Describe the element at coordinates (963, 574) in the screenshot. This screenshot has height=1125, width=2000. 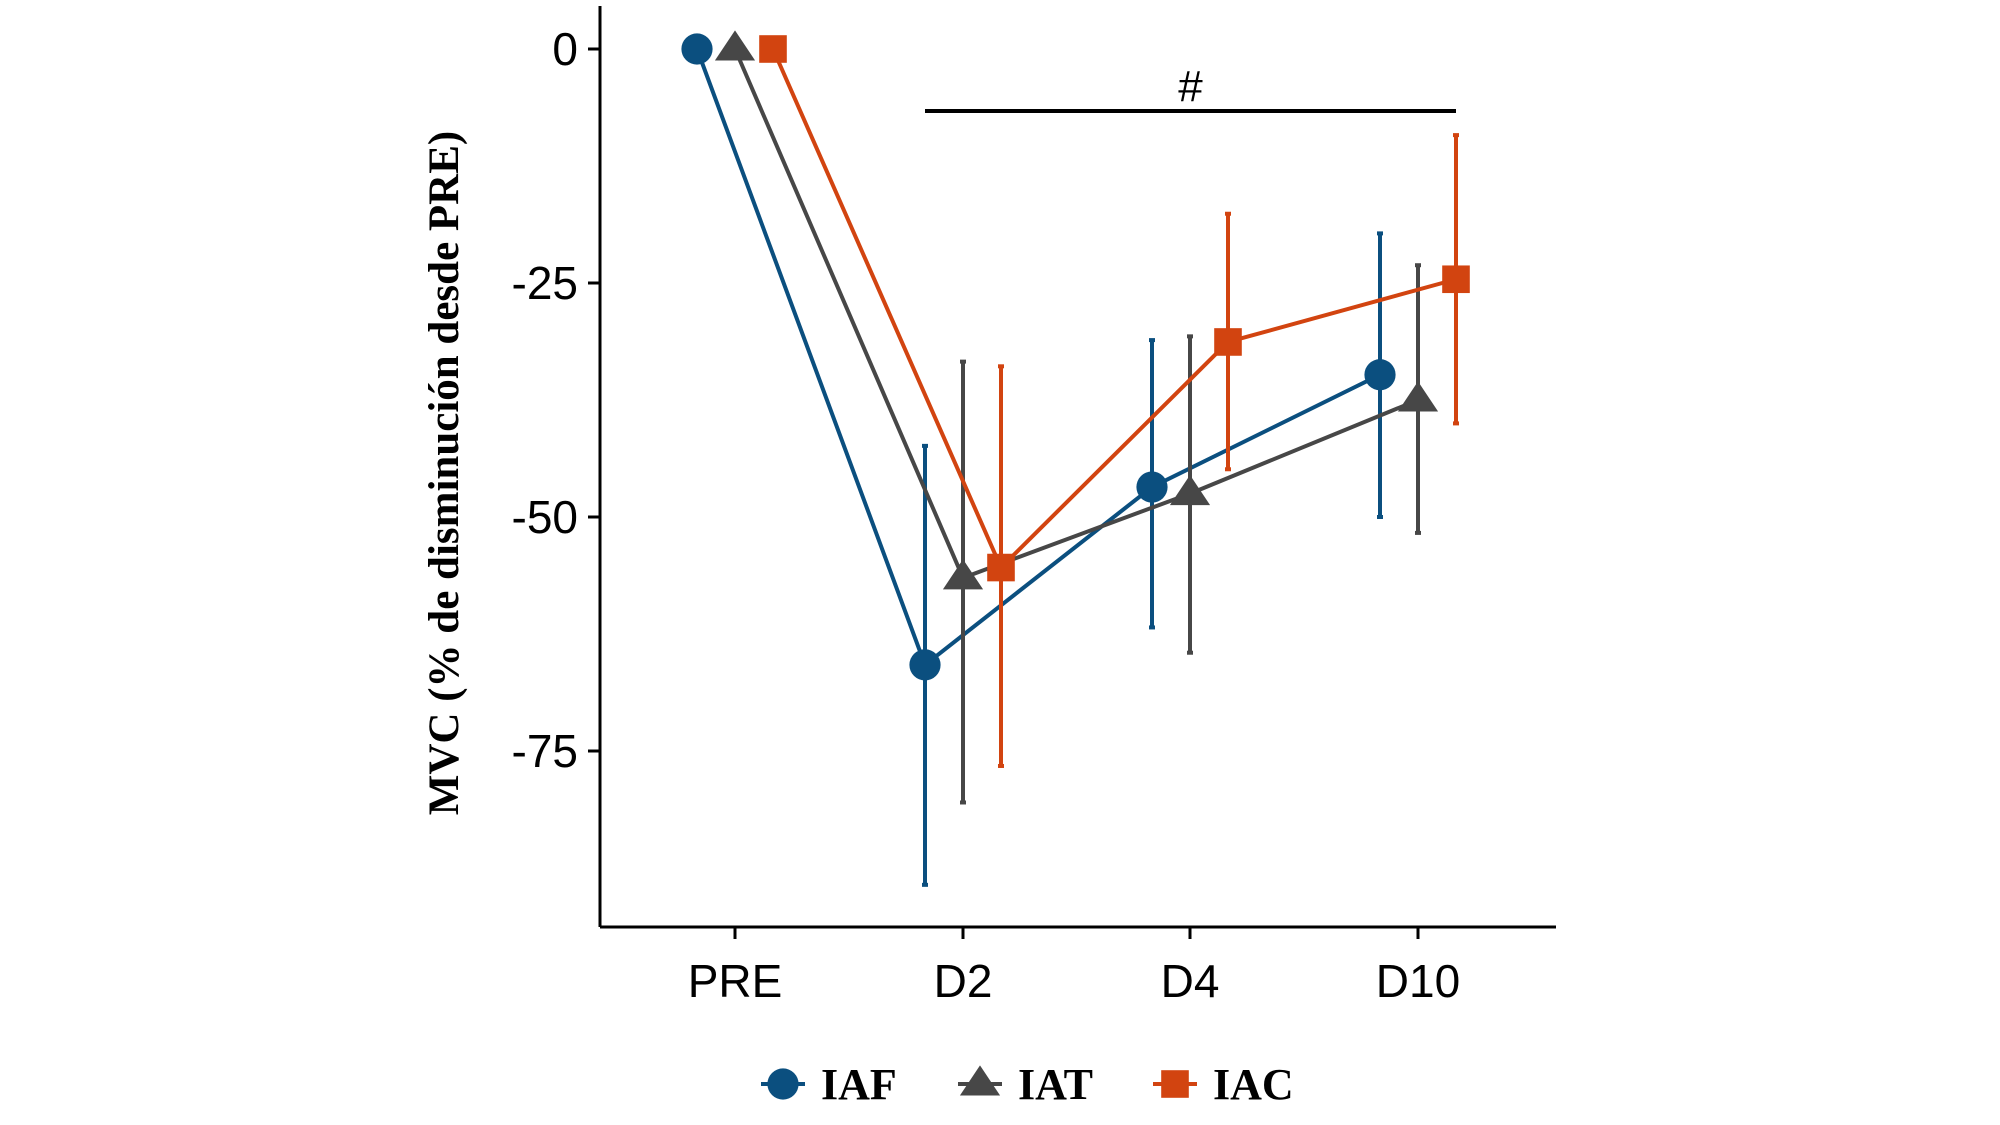
I see `data-point-iat-d2` at that location.